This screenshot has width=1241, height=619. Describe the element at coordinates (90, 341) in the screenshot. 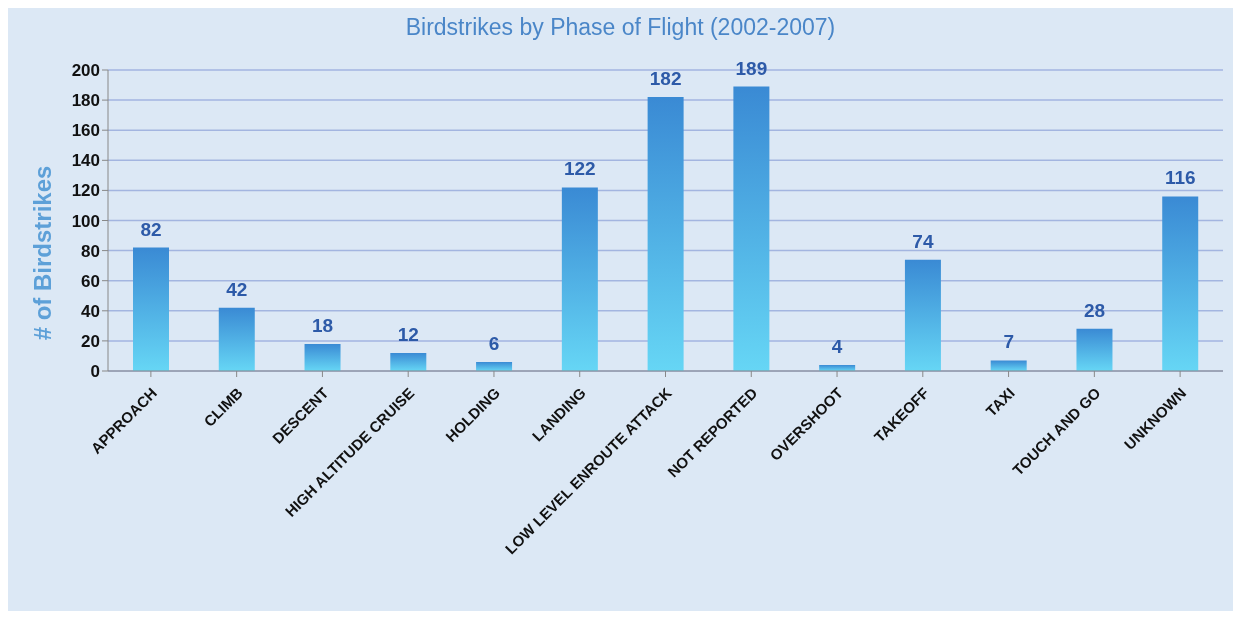

I see `y-tick-label: 20` at that location.